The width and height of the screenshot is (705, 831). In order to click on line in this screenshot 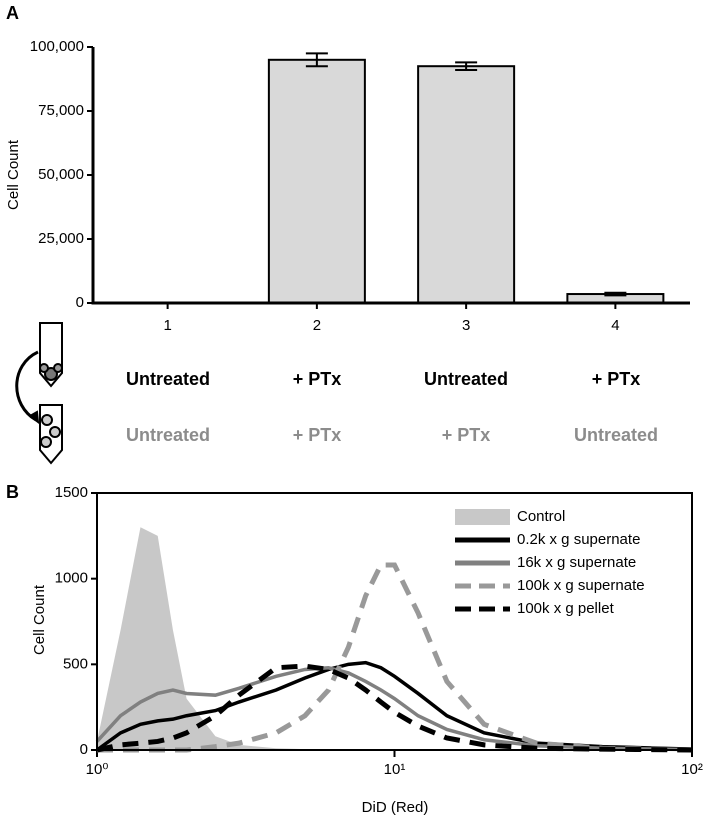, I will do `click(394, 708)`.